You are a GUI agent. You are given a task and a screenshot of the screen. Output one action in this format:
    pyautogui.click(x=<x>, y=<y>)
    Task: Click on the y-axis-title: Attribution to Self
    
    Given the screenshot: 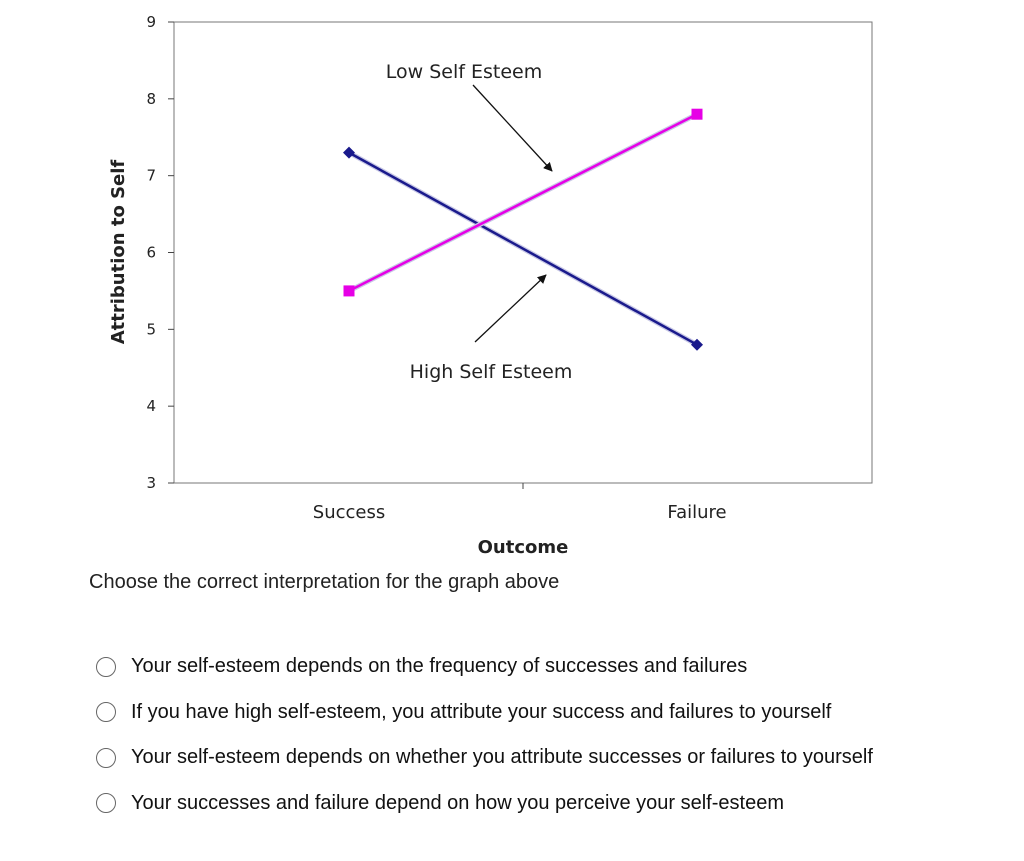 What is the action you would take?
    pyautogui.click(x=118, y=252)
    